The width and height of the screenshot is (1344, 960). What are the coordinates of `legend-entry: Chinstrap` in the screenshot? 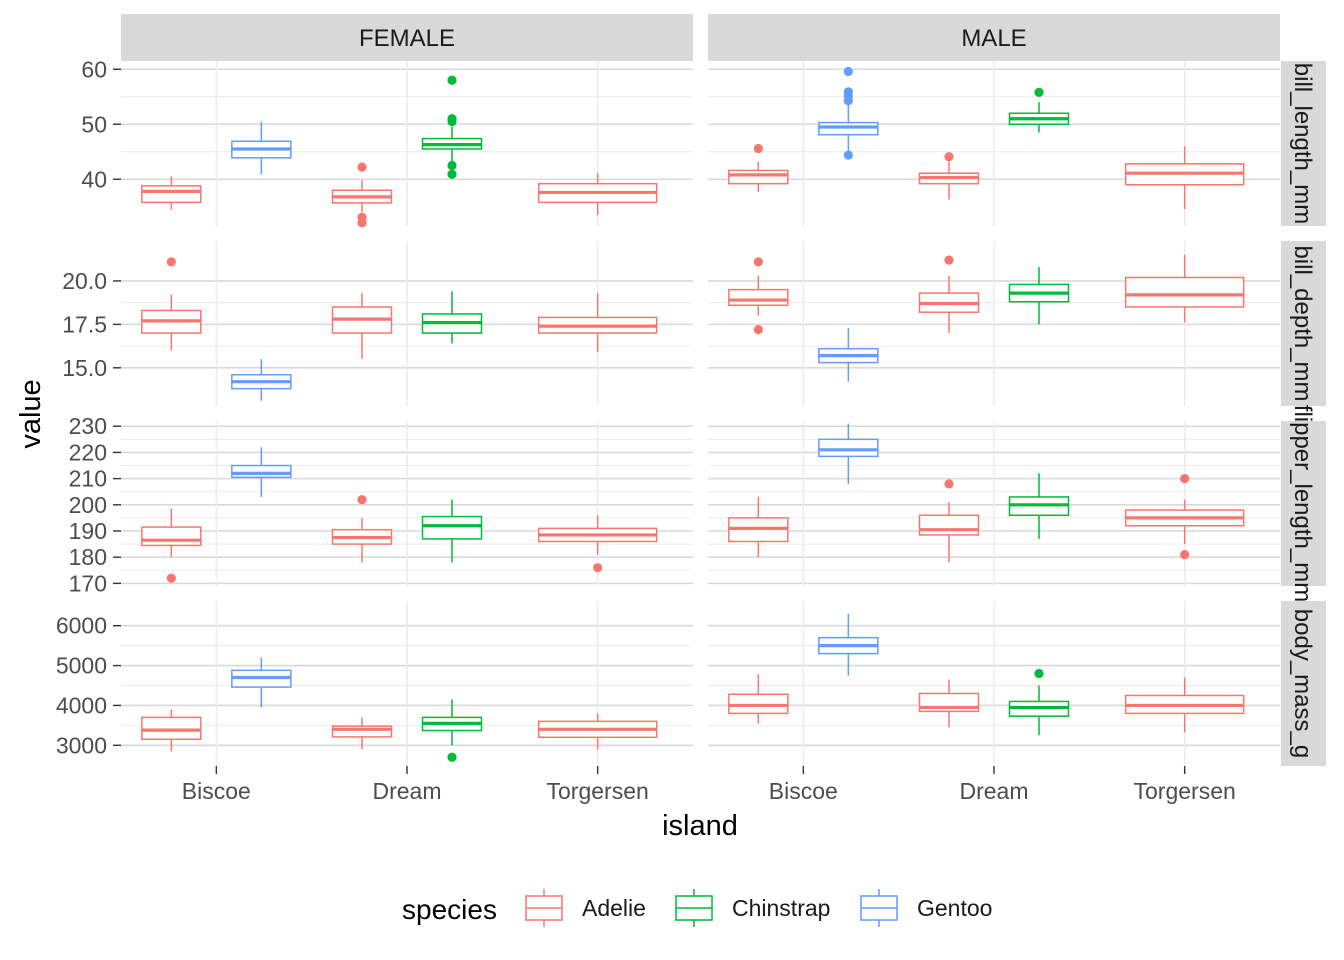 It's located at (752, 908).